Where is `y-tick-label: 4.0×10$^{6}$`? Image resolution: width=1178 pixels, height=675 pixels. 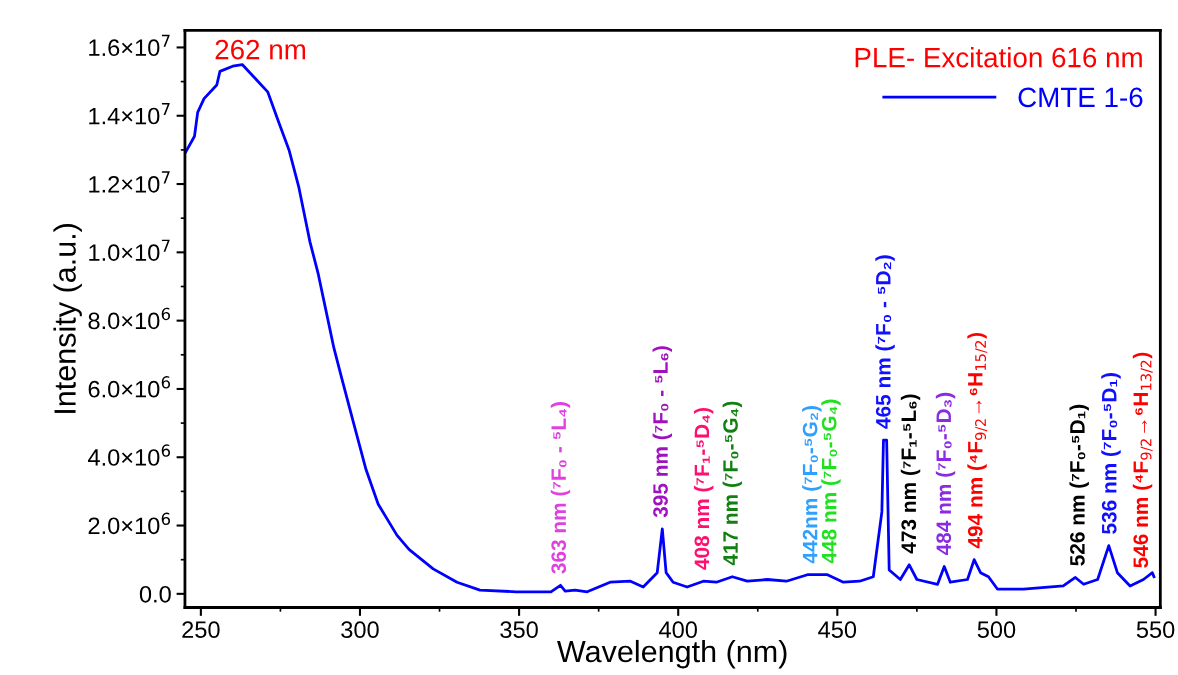
y-tick-label: 4.0×10$^{6}$ is located at coordinates (129, 455).